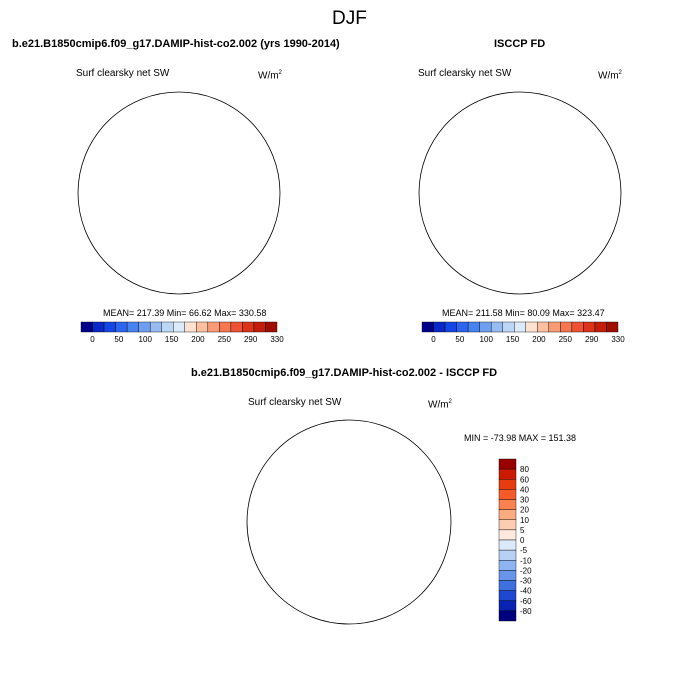 The height and width of the screenshot is (700, 700). Describe the element at coordinates (526, 611) in the screenshot. I see `colorbar-panel3-label: -80` at that location.